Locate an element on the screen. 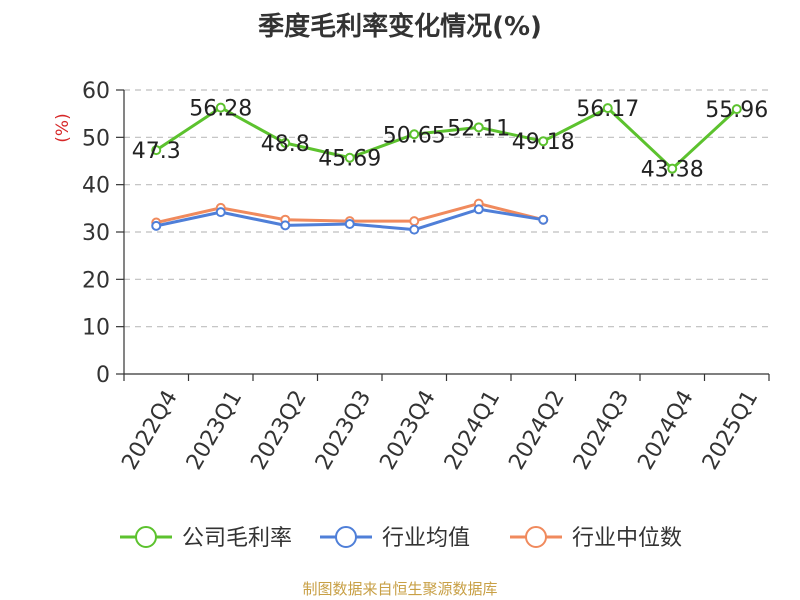 This screenshot has width=800, height=600. data-label: 55.96 is located at coordinates (736, 110).